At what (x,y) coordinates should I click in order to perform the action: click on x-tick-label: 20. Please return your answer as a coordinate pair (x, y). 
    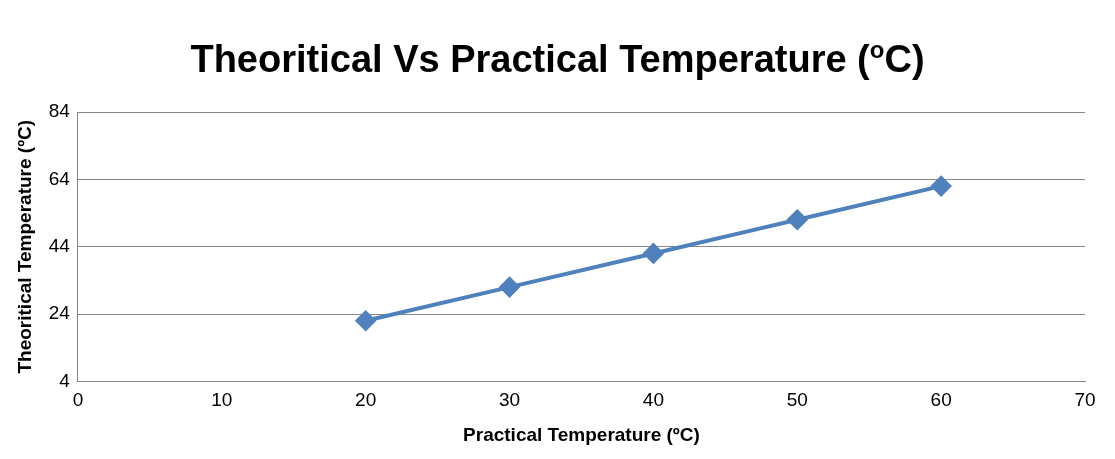
    Looking at the image, I should click on (366, 400).